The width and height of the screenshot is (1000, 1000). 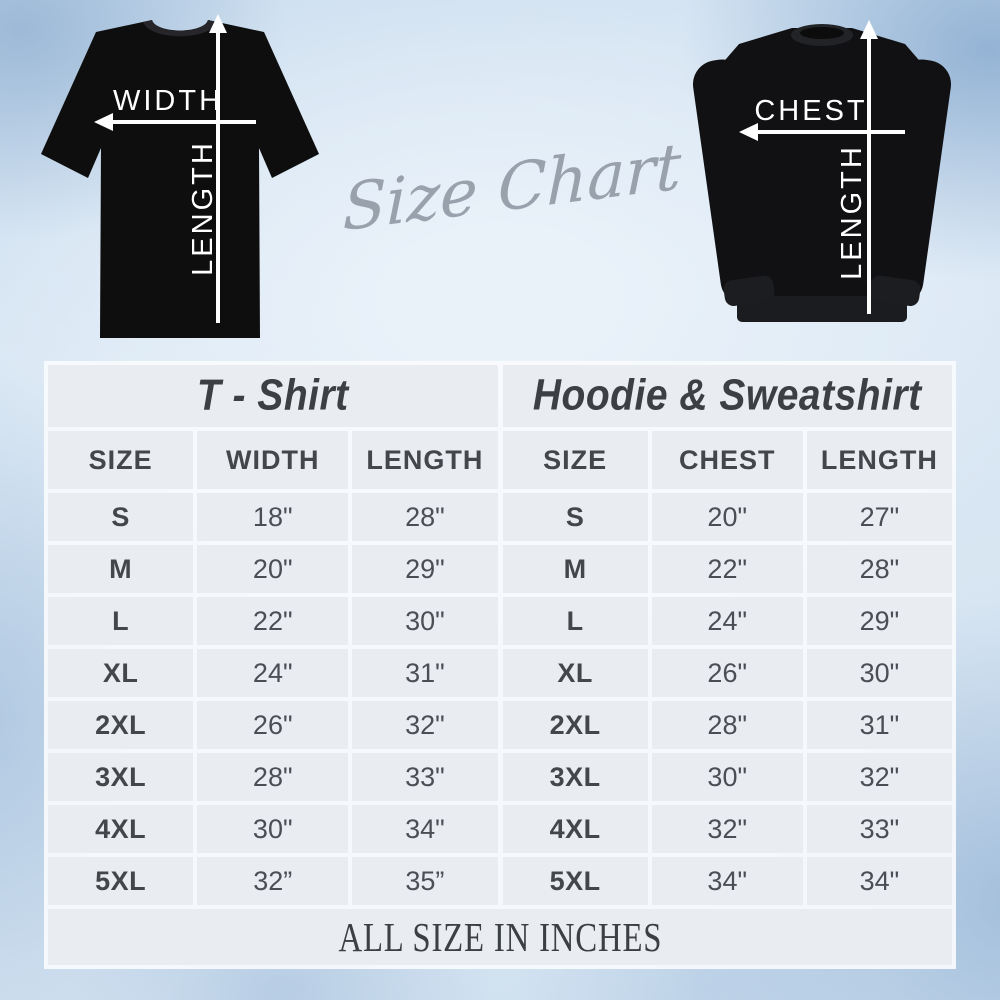 I want to click on table-row: XL 24" 31", so click(x=273, y=673).